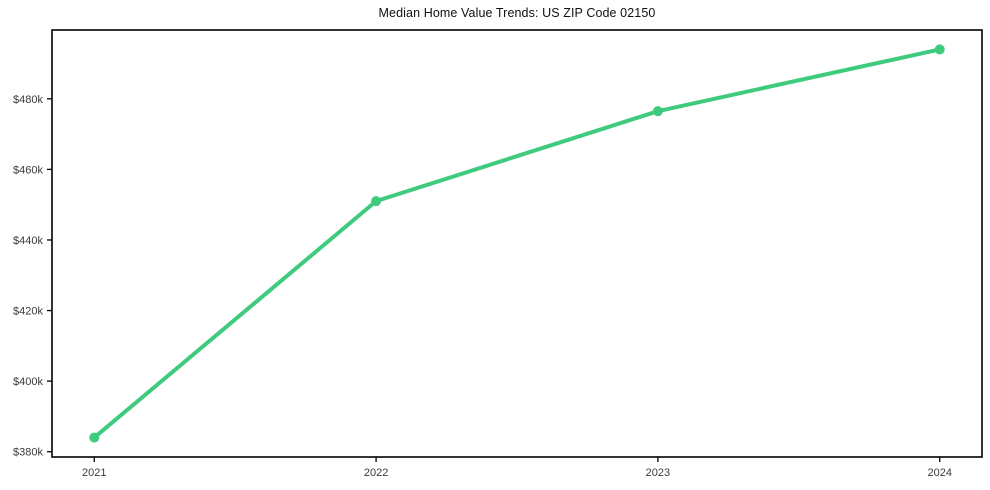 The width and height of the screenshot is (990, 490). I want to click on x-tick-label: 2024, so click(939, 473).